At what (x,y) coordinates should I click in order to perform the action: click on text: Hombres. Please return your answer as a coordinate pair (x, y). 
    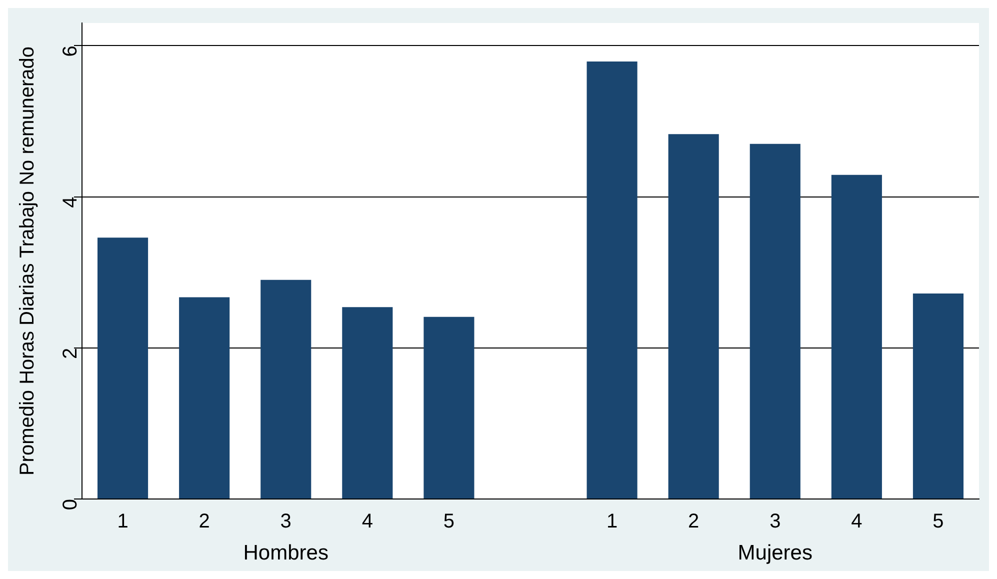
    Looking at the image, I should click on (285, 552).